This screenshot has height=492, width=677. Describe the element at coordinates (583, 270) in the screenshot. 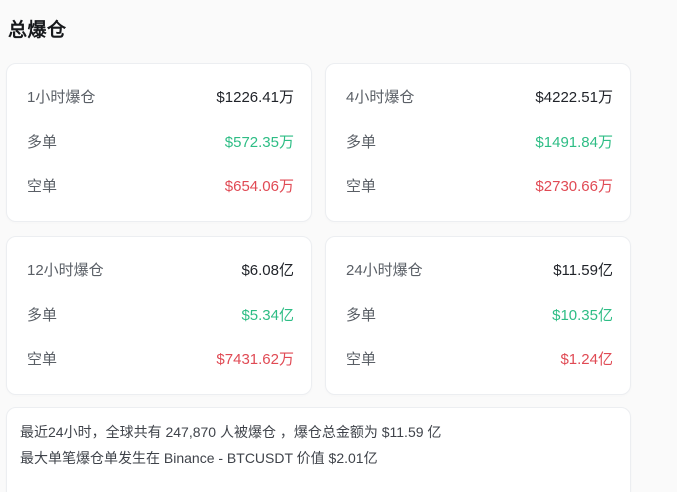

I see `total-liquidation-value: $11.59亿` at that location.